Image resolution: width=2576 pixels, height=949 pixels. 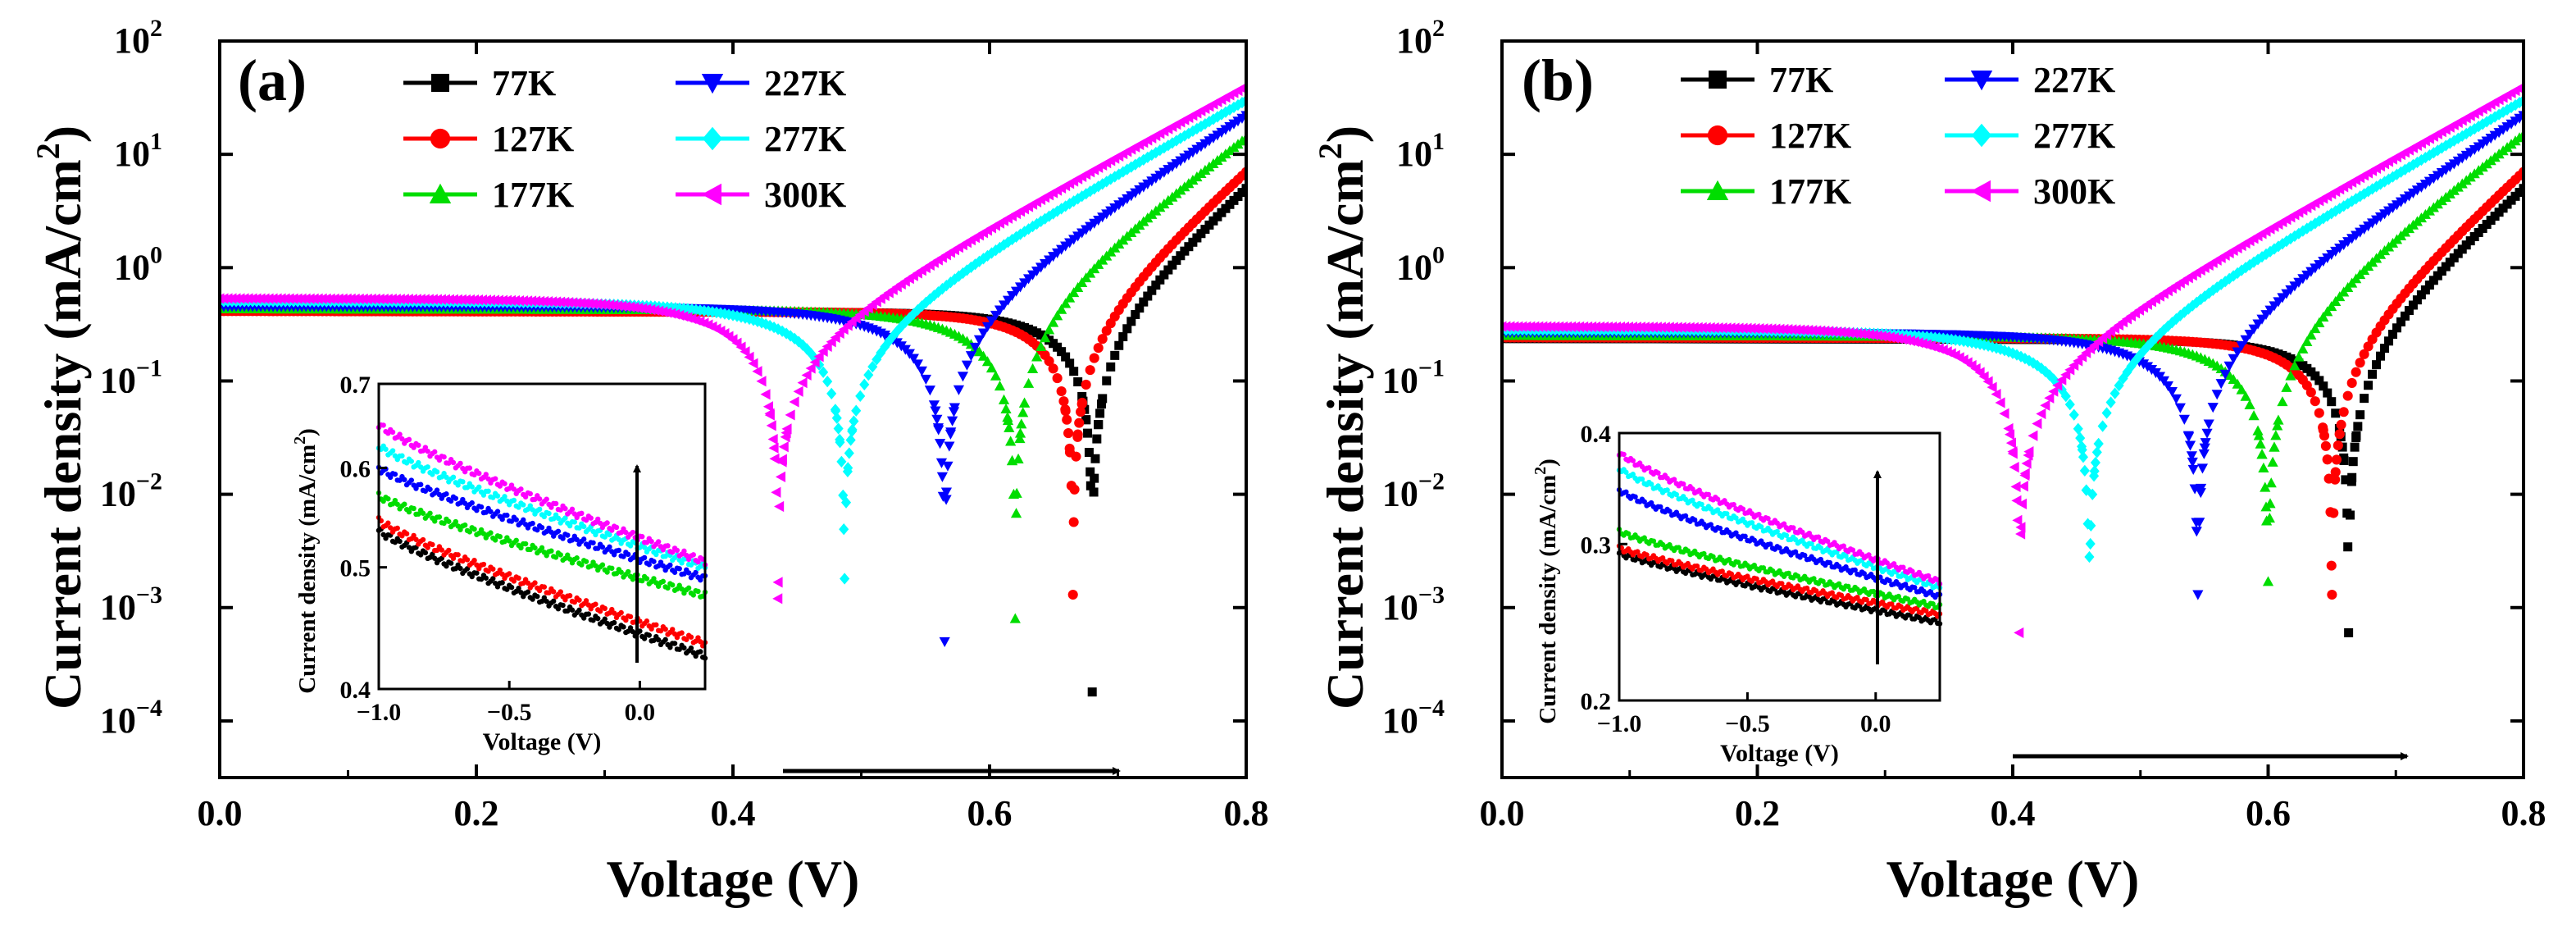 What do you see at coordinates (541, 507) in the screenshot?
I see `inset-series-277K` at bounding box center [541, 507].